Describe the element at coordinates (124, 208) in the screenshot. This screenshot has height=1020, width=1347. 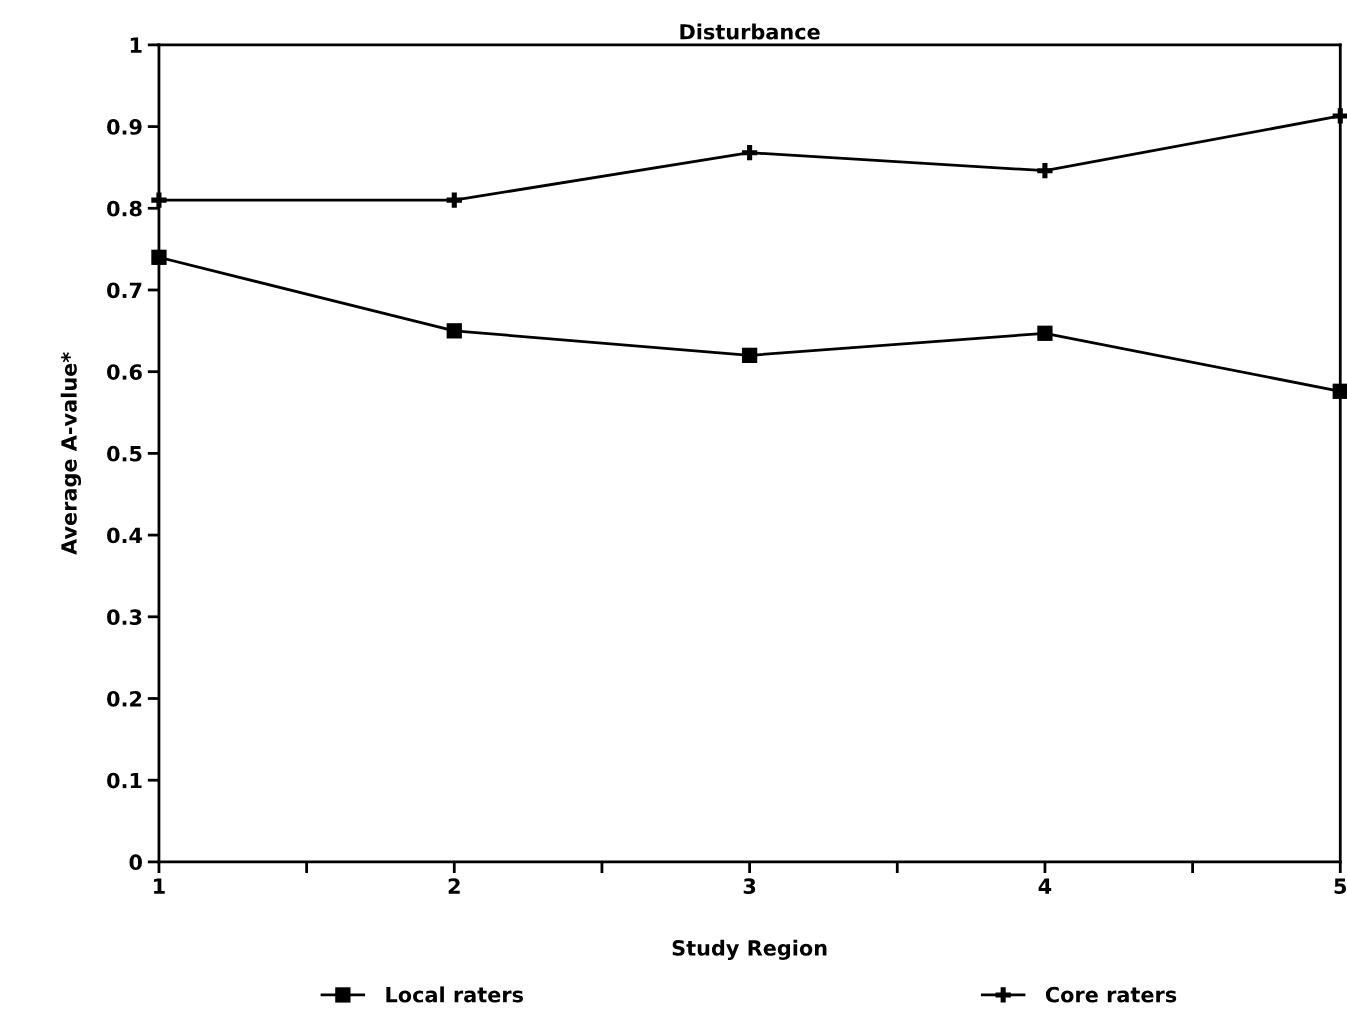
I see `y-tick-label: 0.8` at that location.